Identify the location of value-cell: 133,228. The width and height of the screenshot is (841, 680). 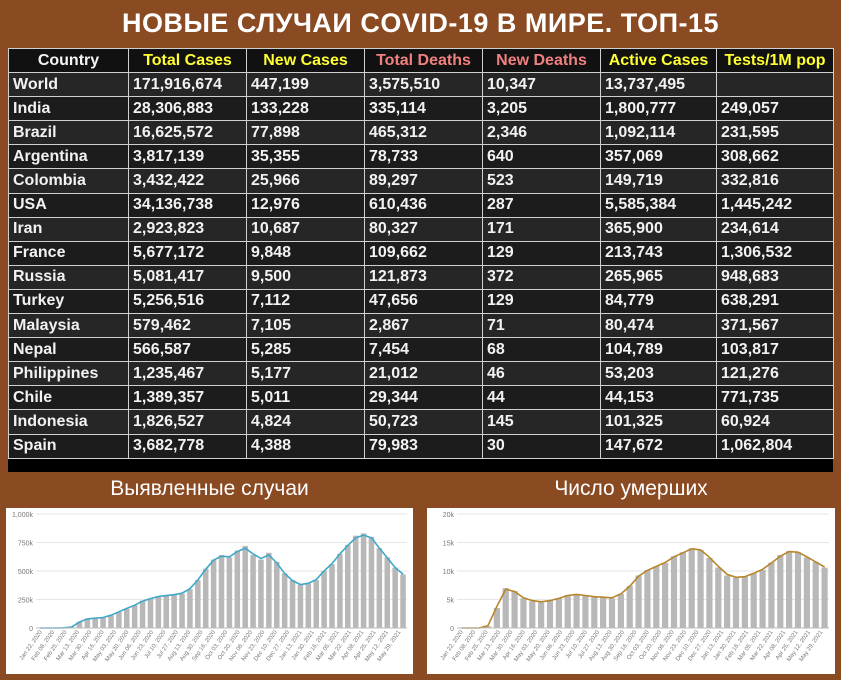
(305, 109).